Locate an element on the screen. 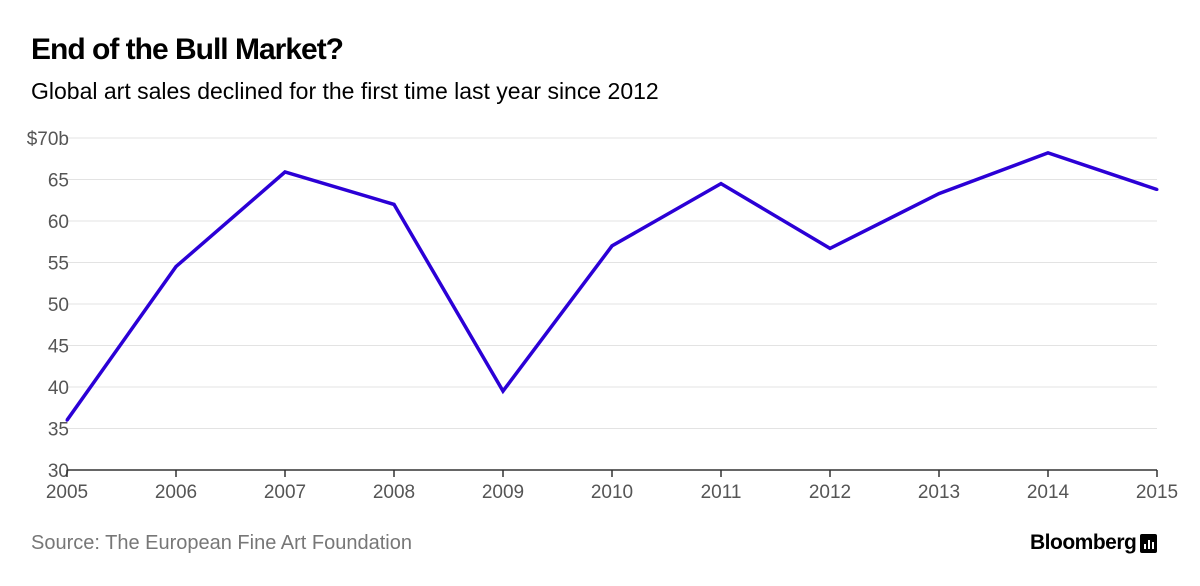 This screenshot has height=586, width=1200. x-tick-label-2012: 2012 is located at coordinates (830, 492).